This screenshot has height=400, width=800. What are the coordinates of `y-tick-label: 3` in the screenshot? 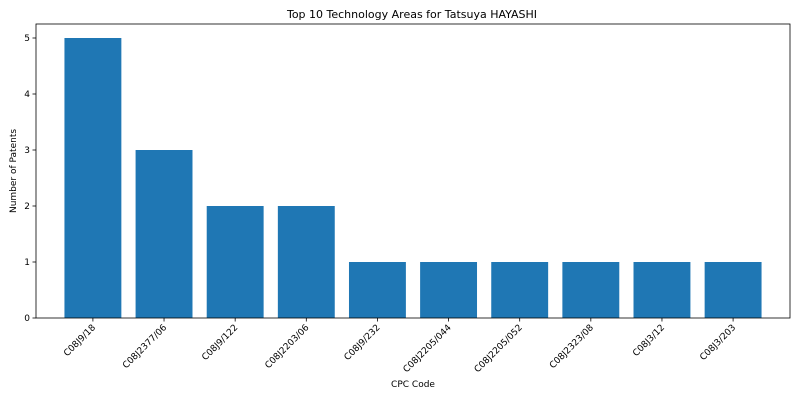 It's located at (27, 151).